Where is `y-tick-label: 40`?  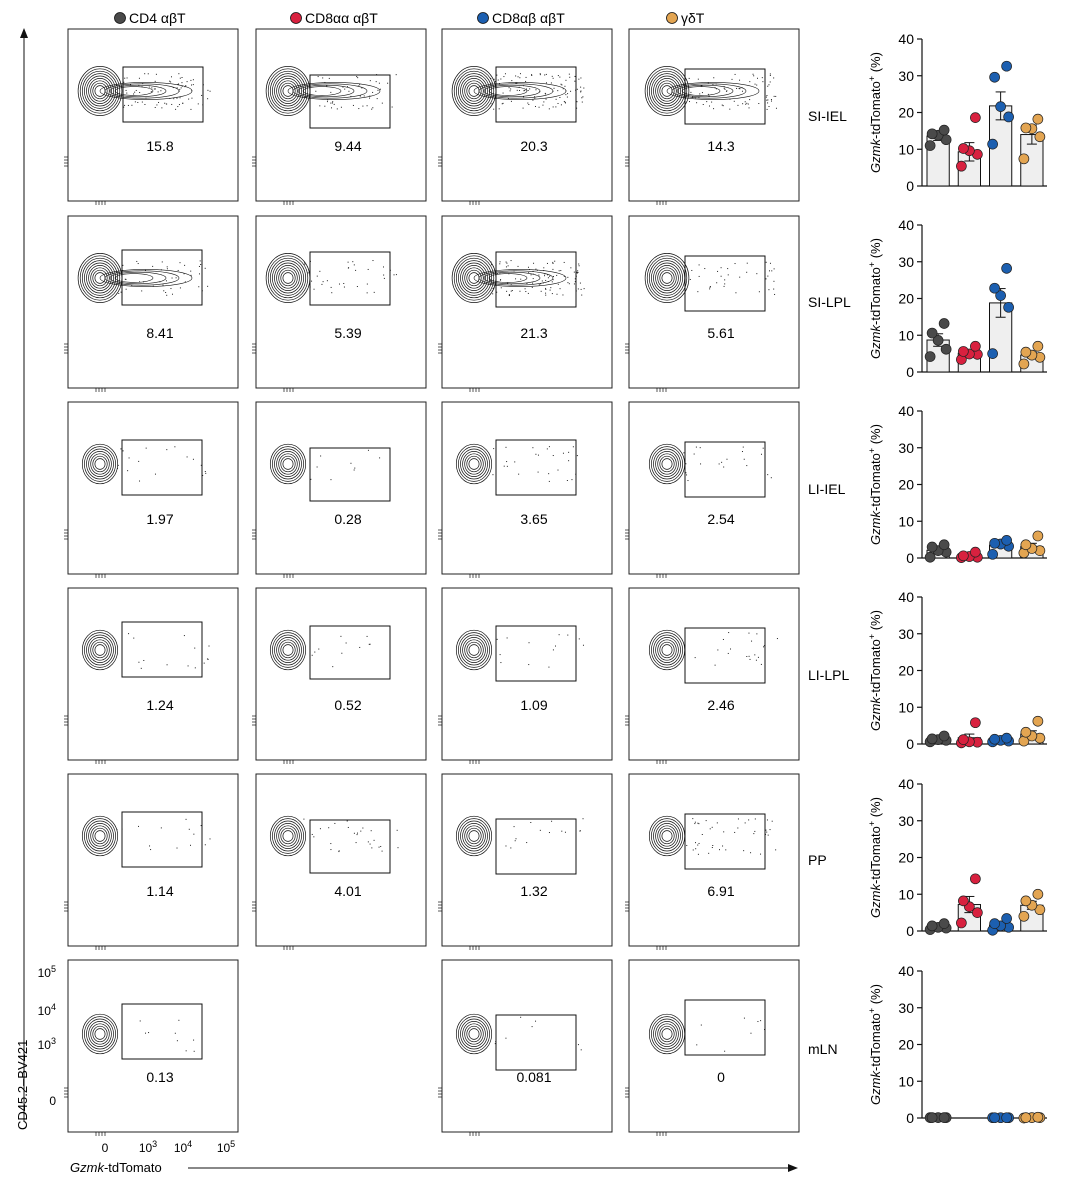 y-tick-label: 40 is located at coordinates (906, 39).